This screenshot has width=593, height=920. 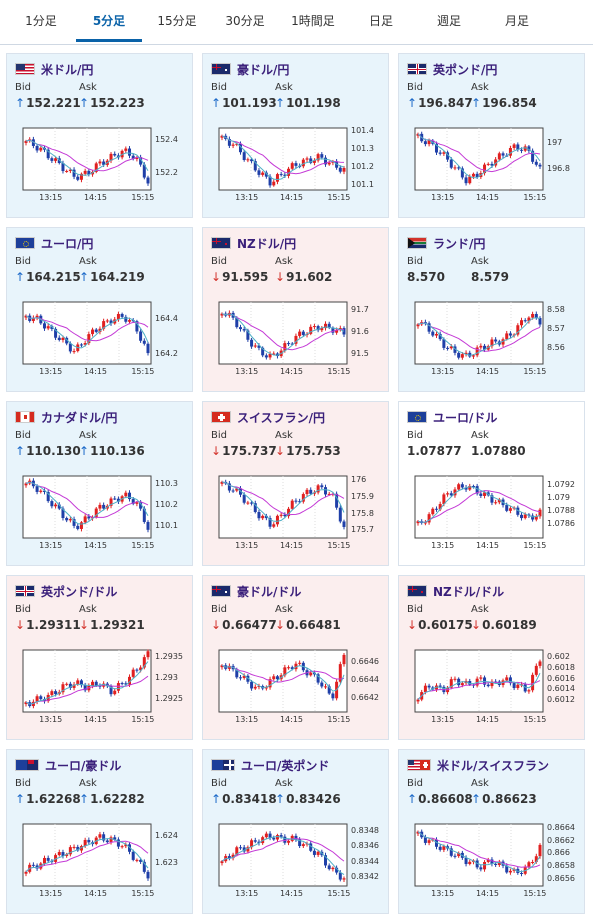 What do you see at coordinates (99, 862) in the screenshot?
I see `mini-candlestick-chart: 1.624 1.623 13:15 14:15 15:15` at bounding box center [99, 862].